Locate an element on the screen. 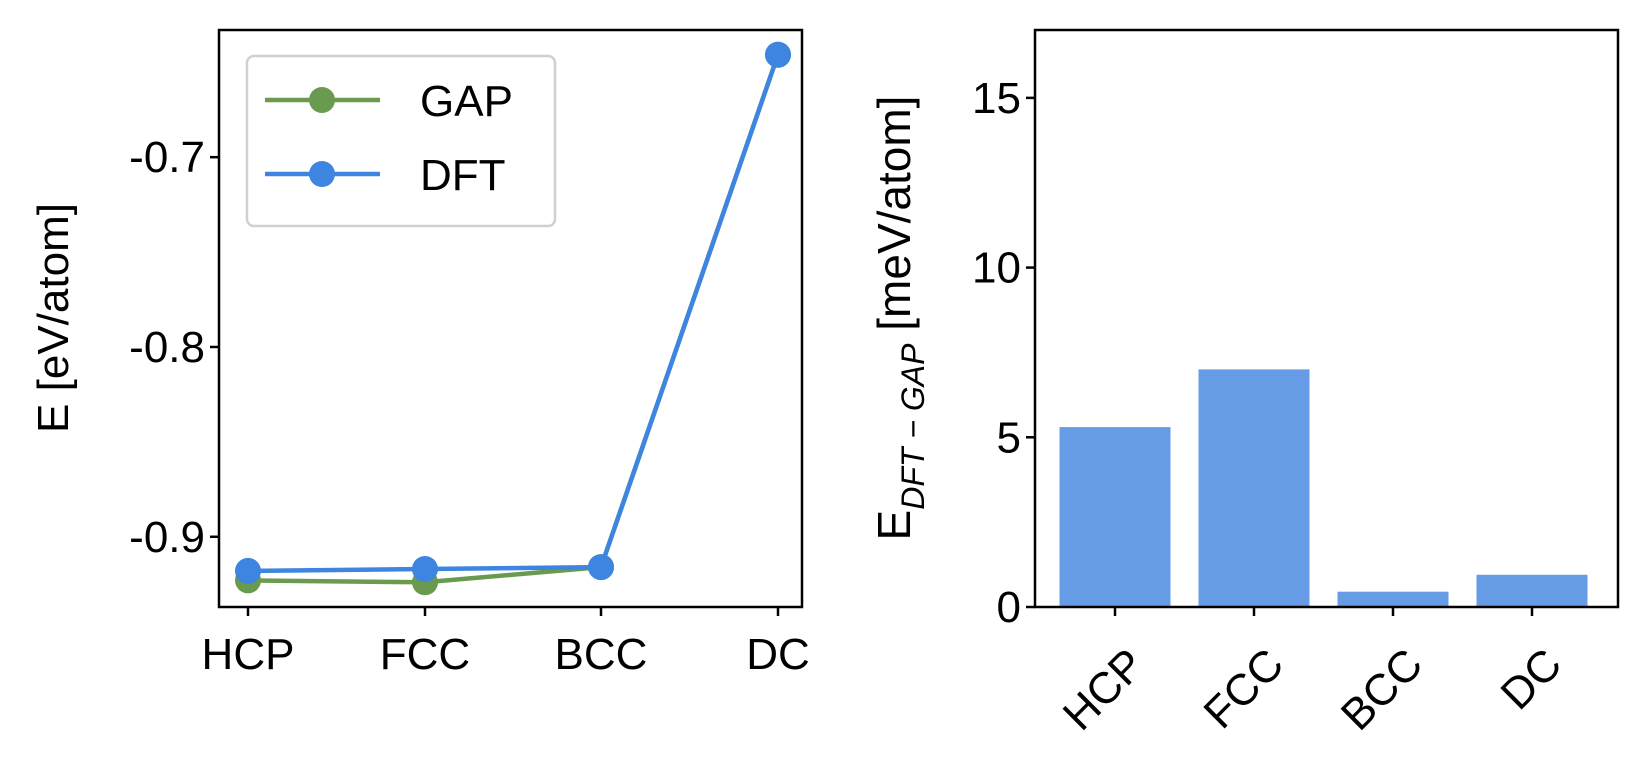 This screenshot has height=782, width=1644. right-y-axis-label: EDFT − GAP [meV/atom] is located at coordinates (899, 318).